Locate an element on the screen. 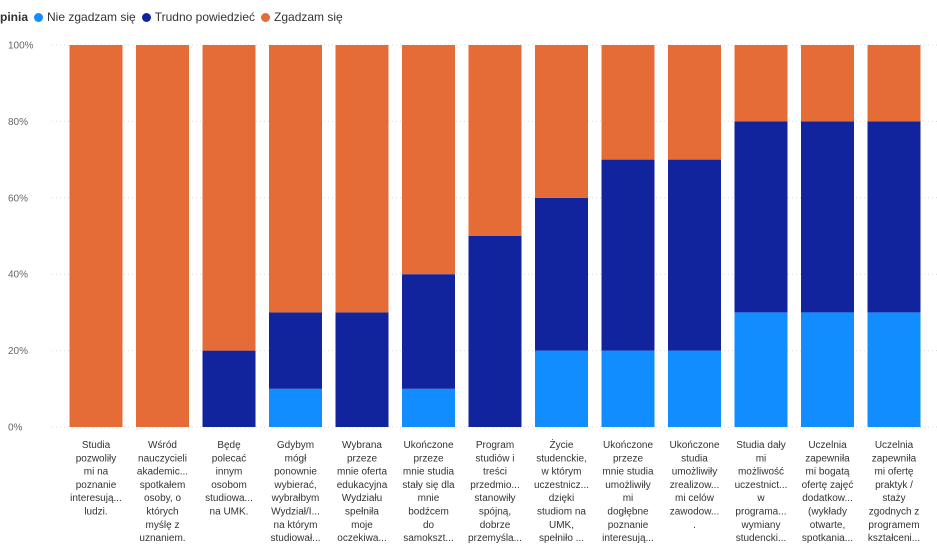  x-tick-label-line: na UMK. is located at coordinates (229, 512).